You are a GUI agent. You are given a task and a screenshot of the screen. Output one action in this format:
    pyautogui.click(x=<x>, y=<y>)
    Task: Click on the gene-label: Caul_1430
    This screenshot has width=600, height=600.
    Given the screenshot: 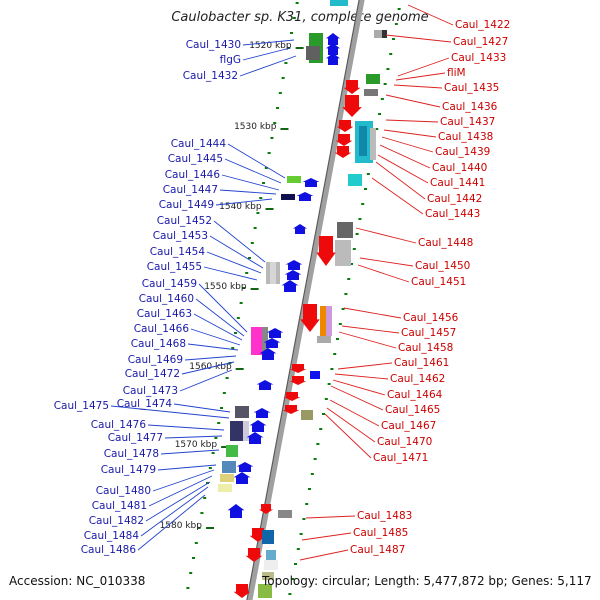 What is the action you would take?
    pyautogui.click(x=213, y=45)
    